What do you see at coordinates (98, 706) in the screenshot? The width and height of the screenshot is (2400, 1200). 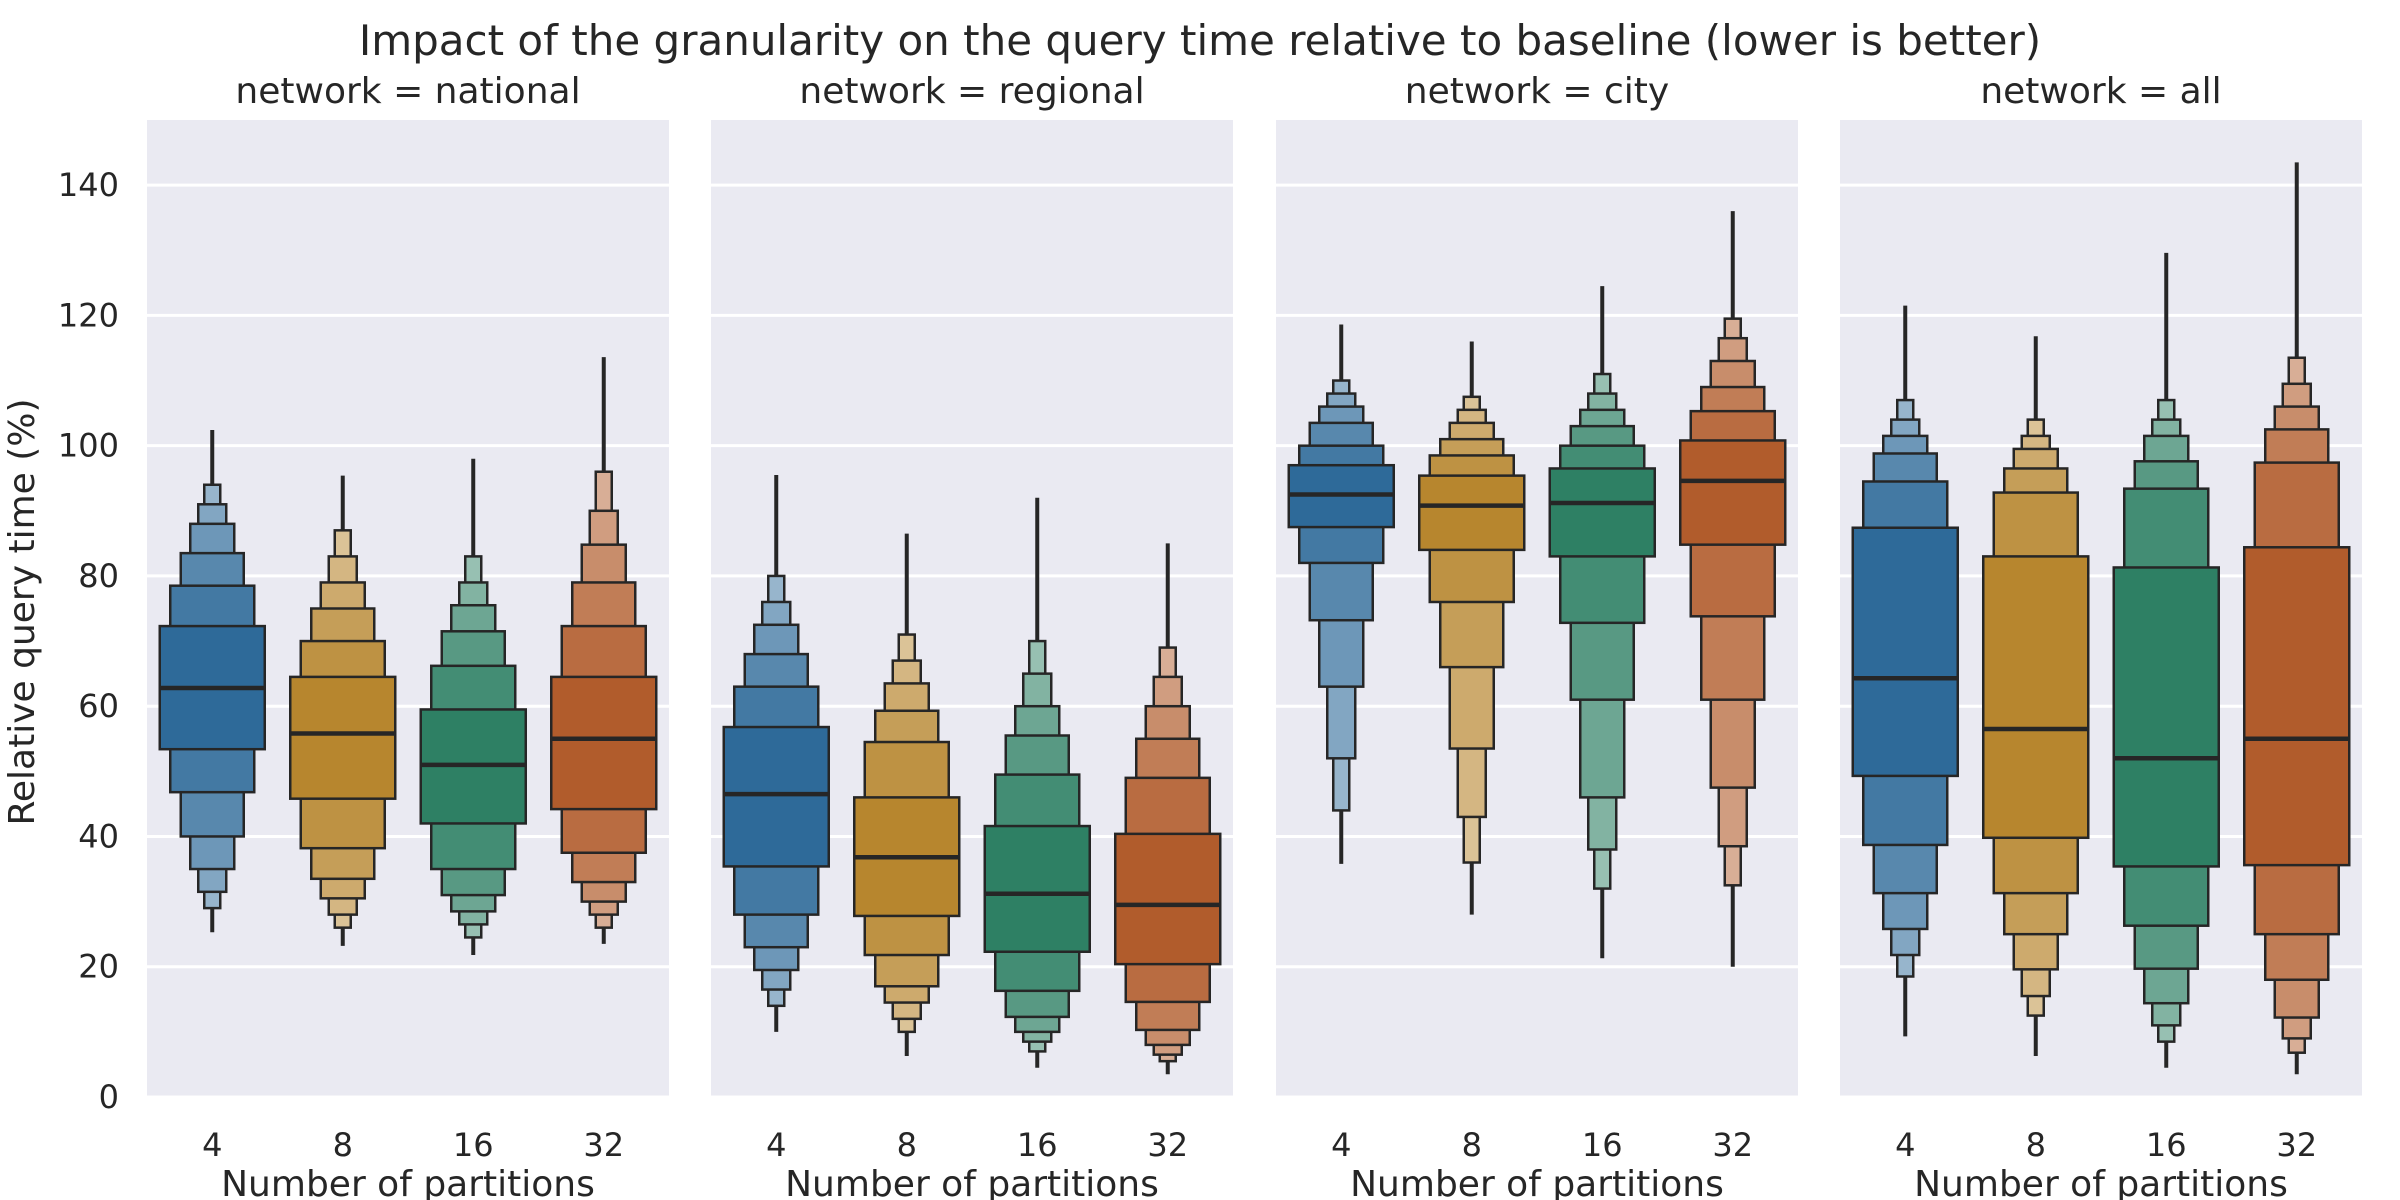 I see `y-tick-label: 60` at bounding box center [98, 706].